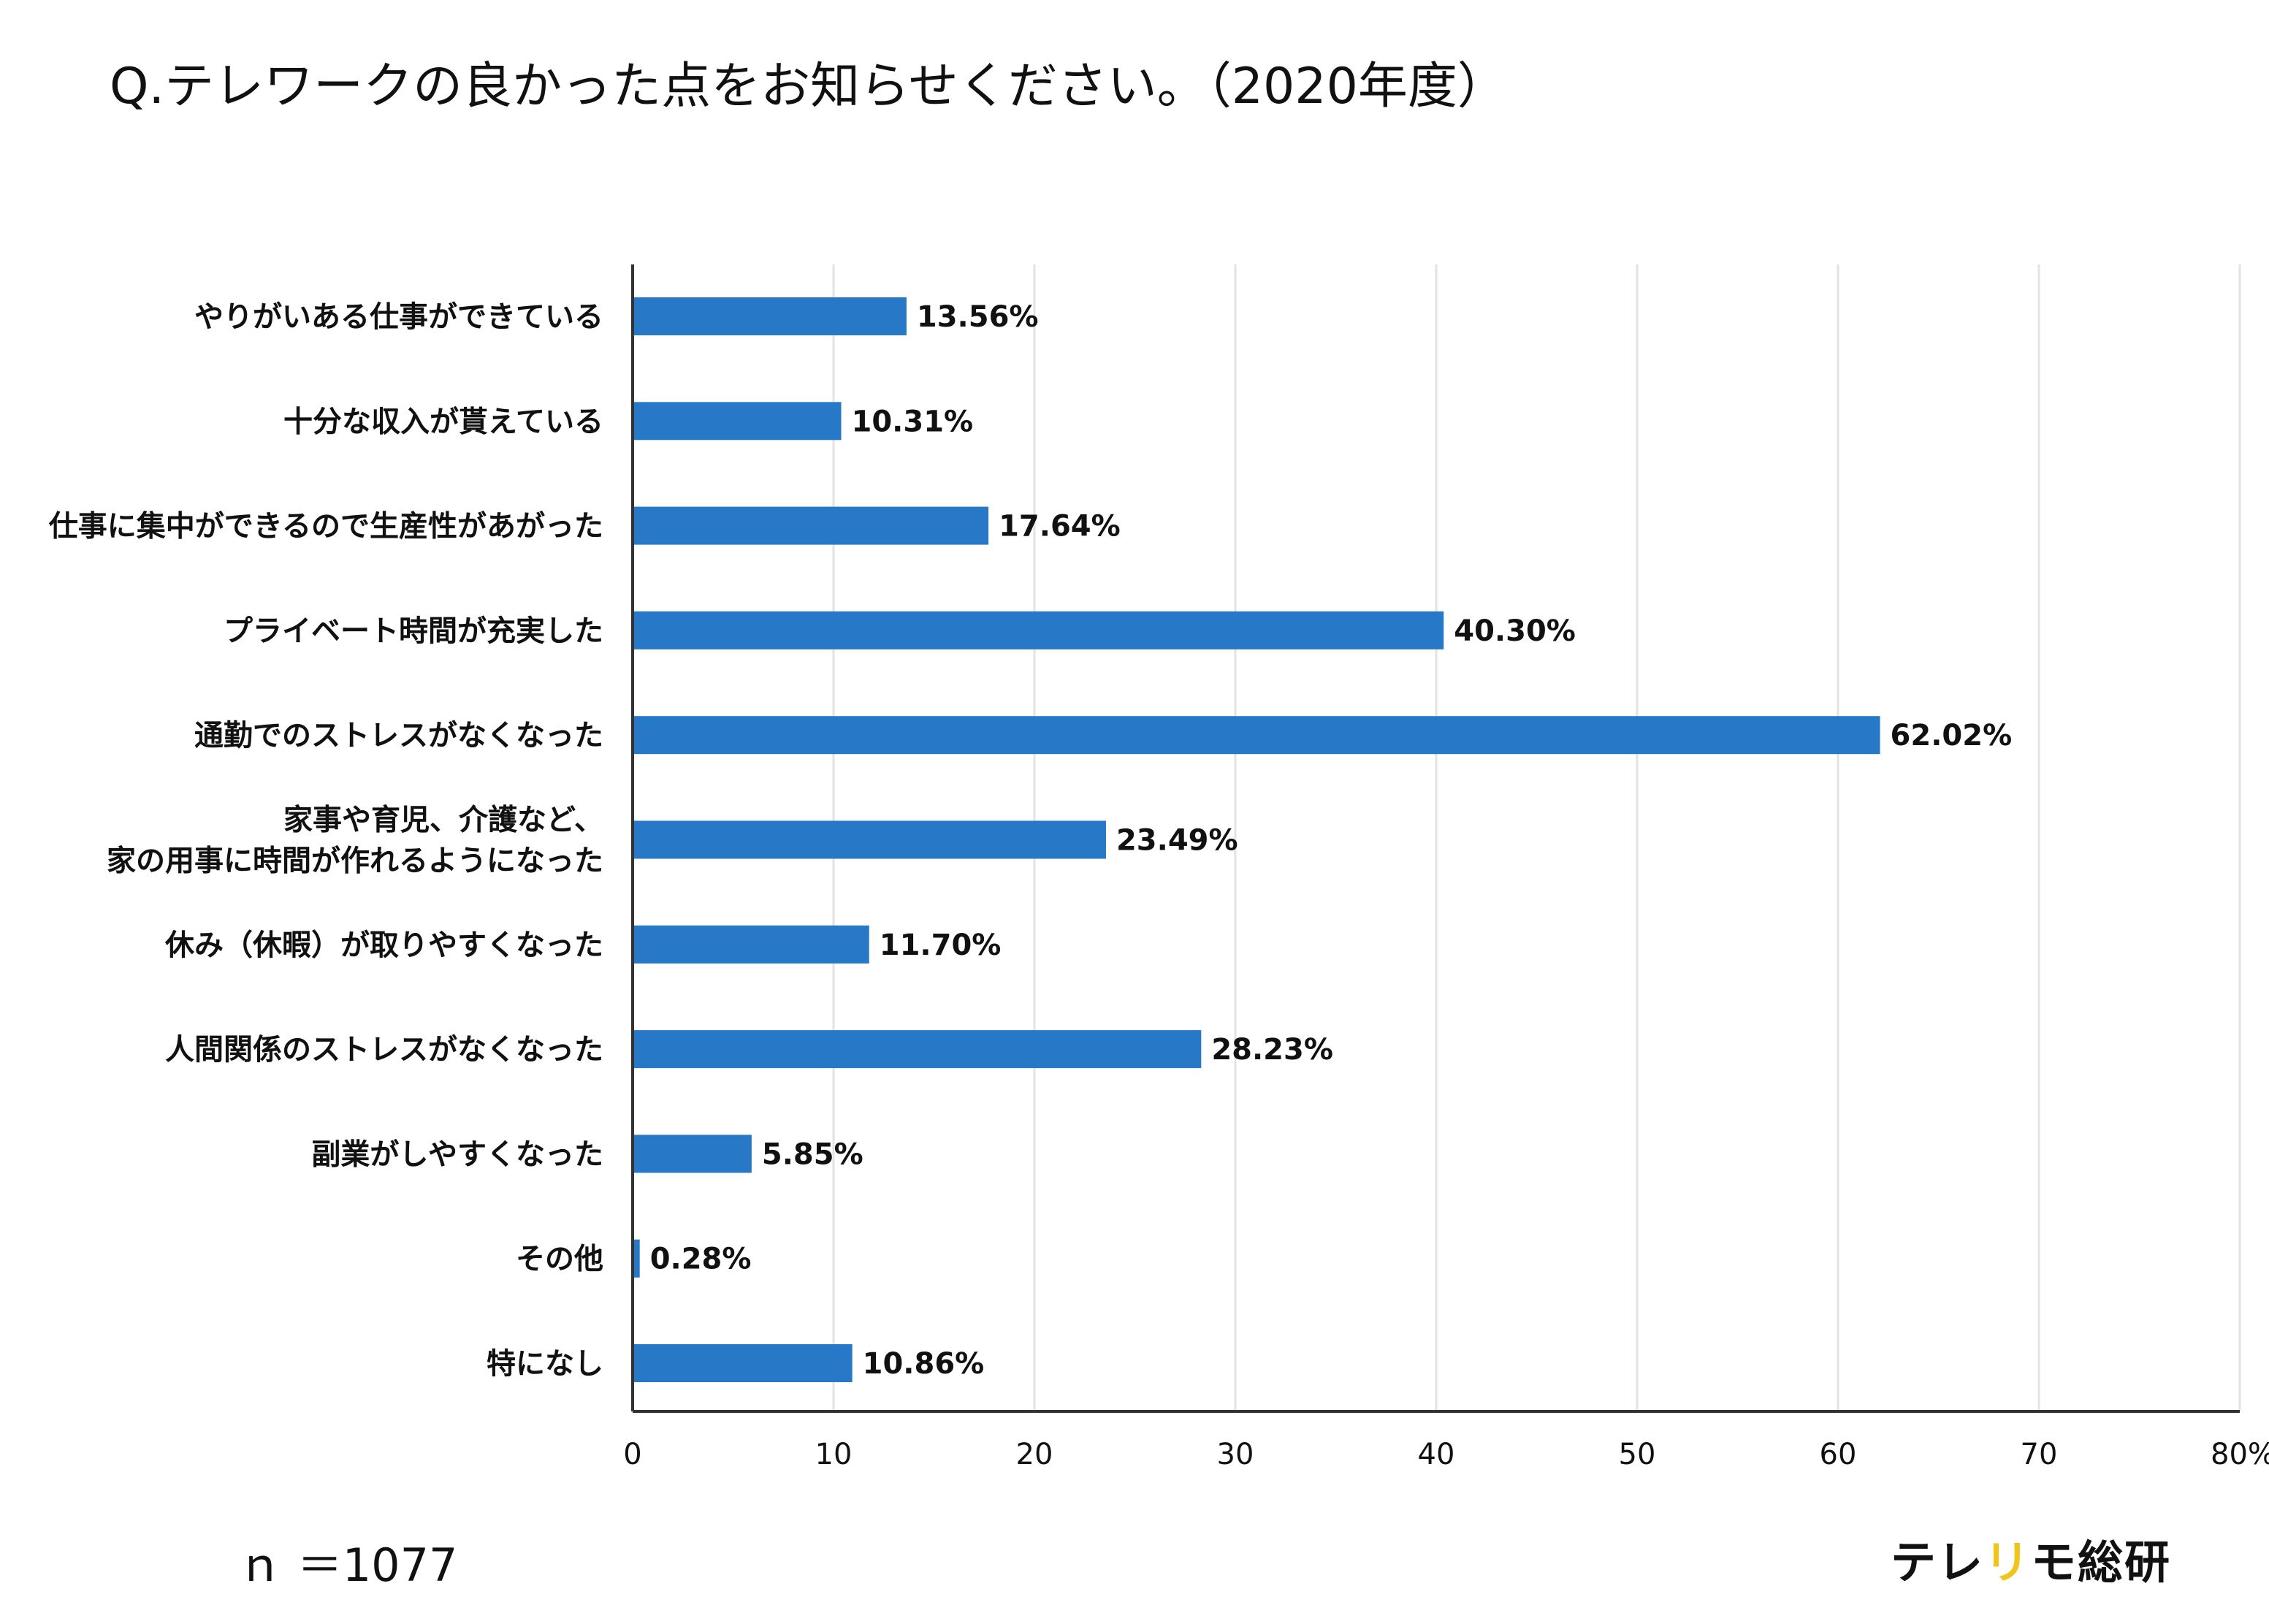  I want to click on chart-title: Q.テレワークの良かった点をお知らせください。（2020年度）, so click(808, 87).